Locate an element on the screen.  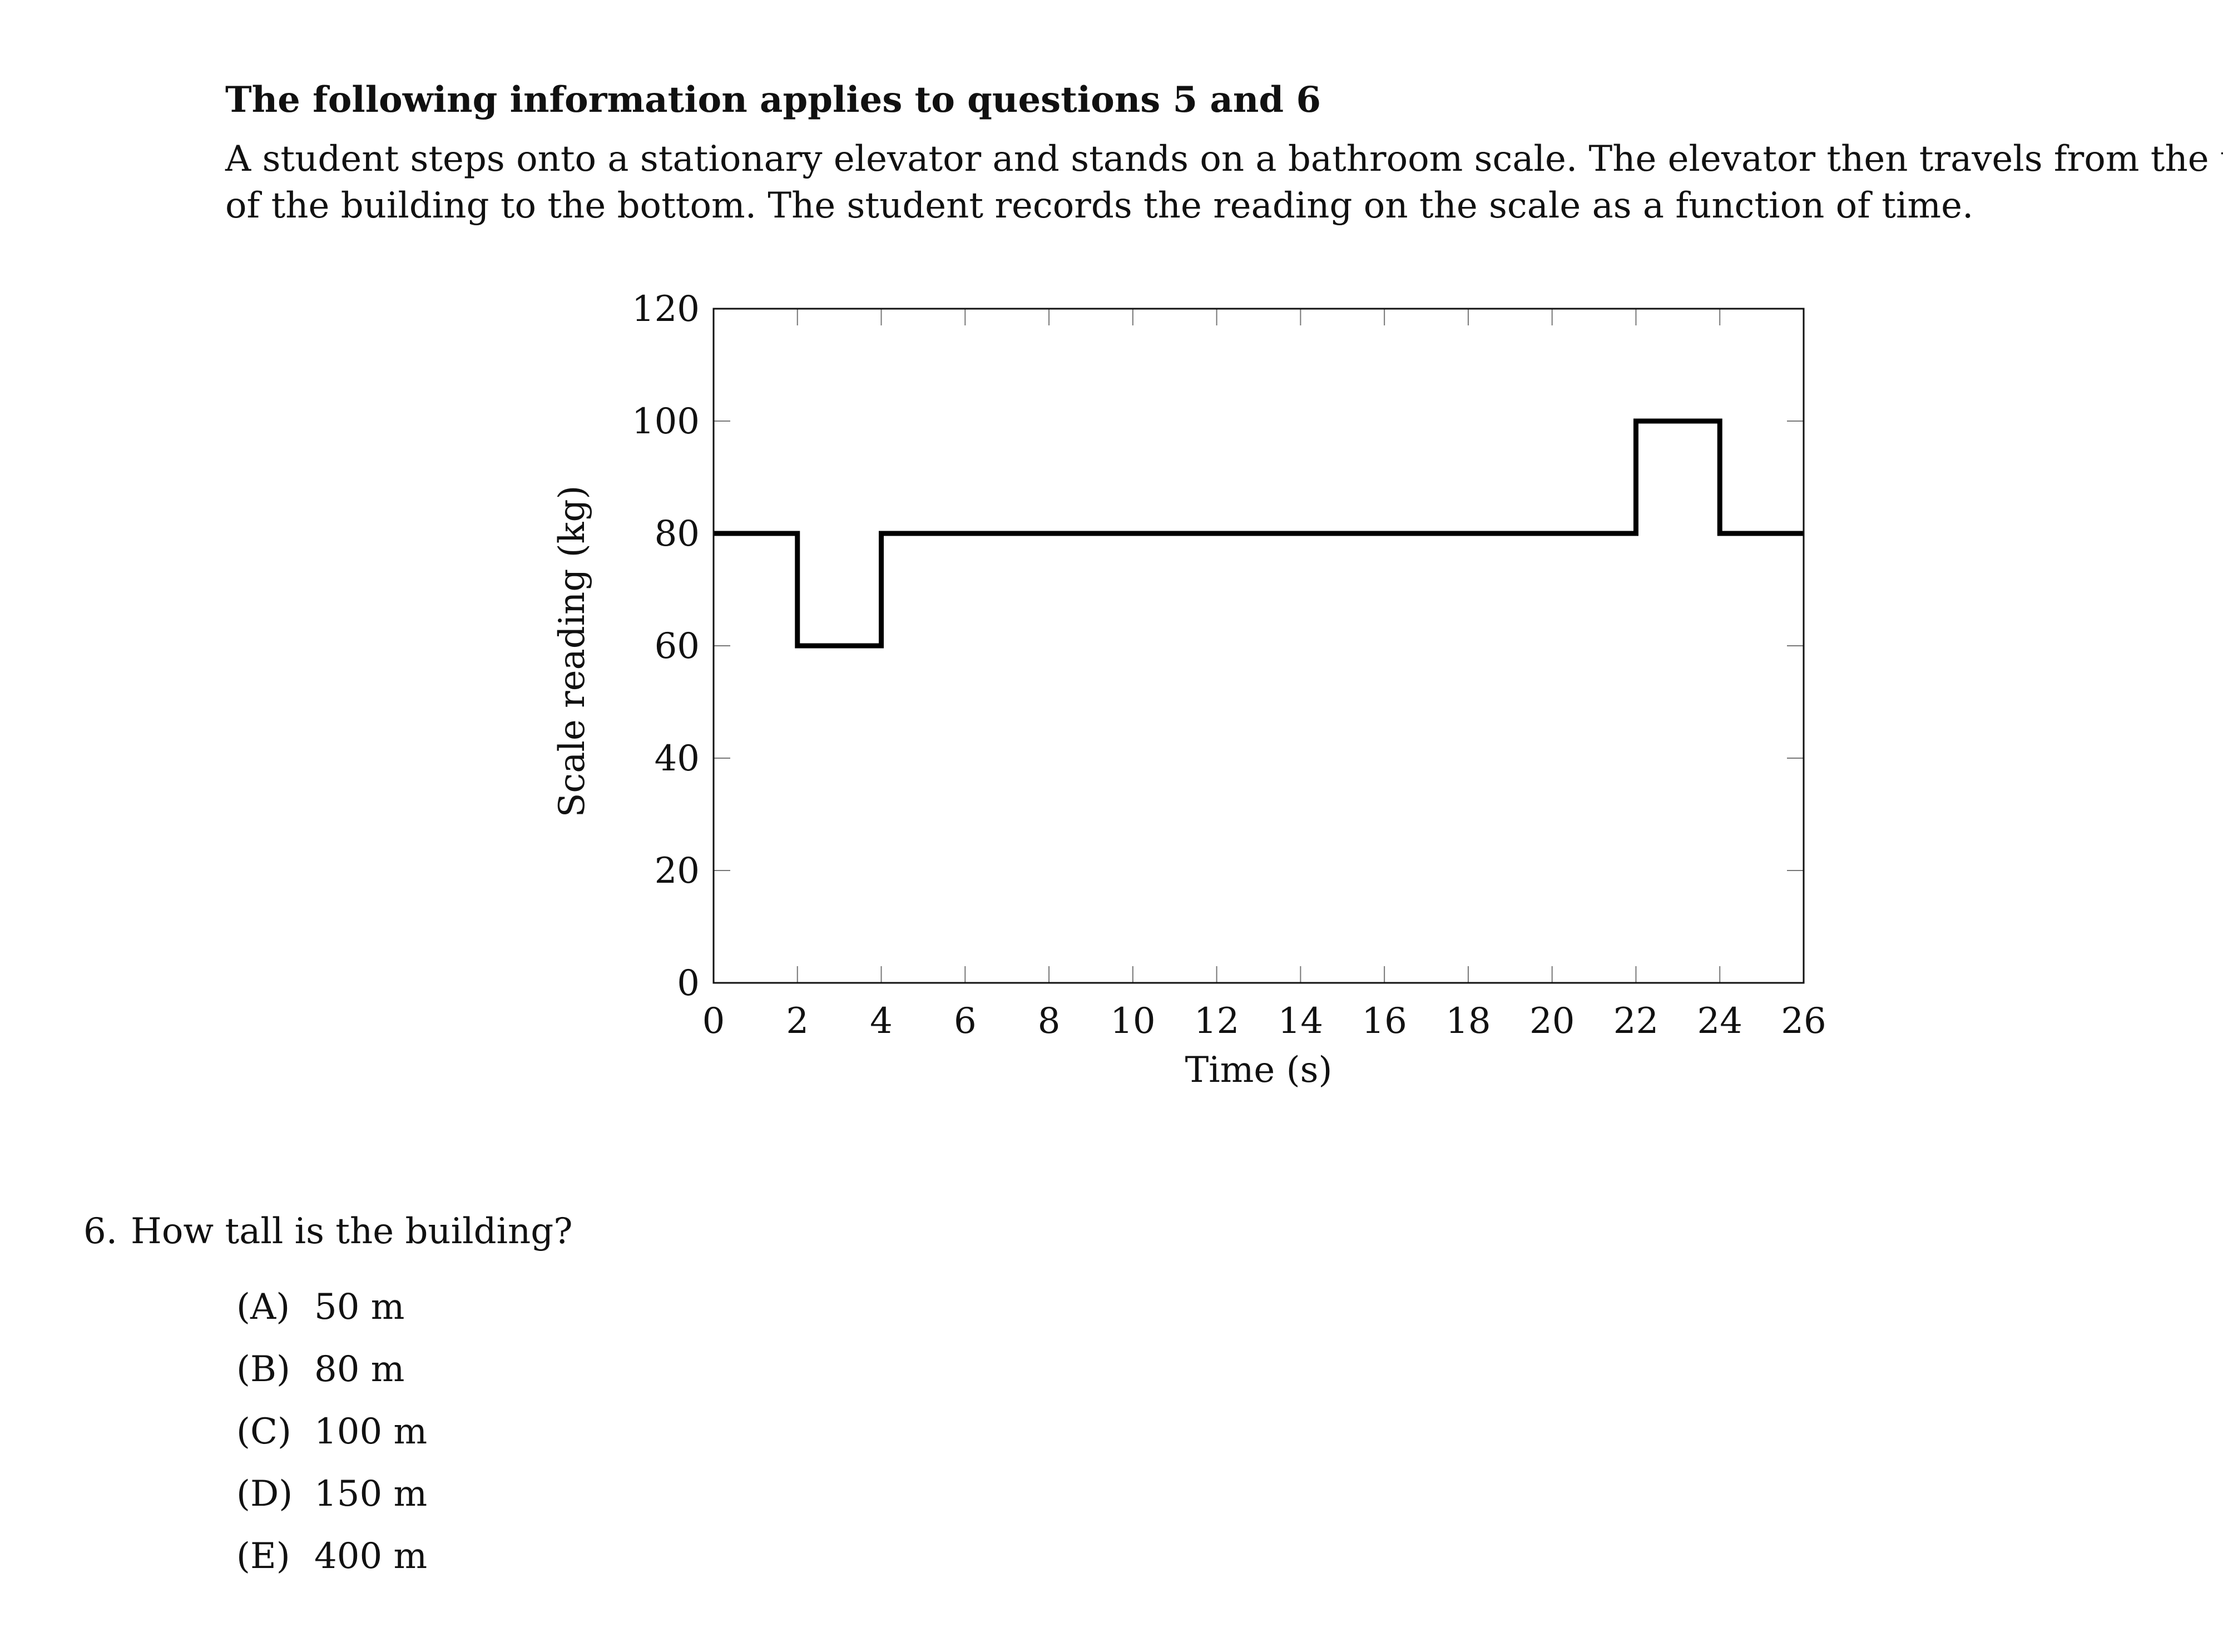
x-axis-label: Time (s) is located at coordinates (1259, 1070).